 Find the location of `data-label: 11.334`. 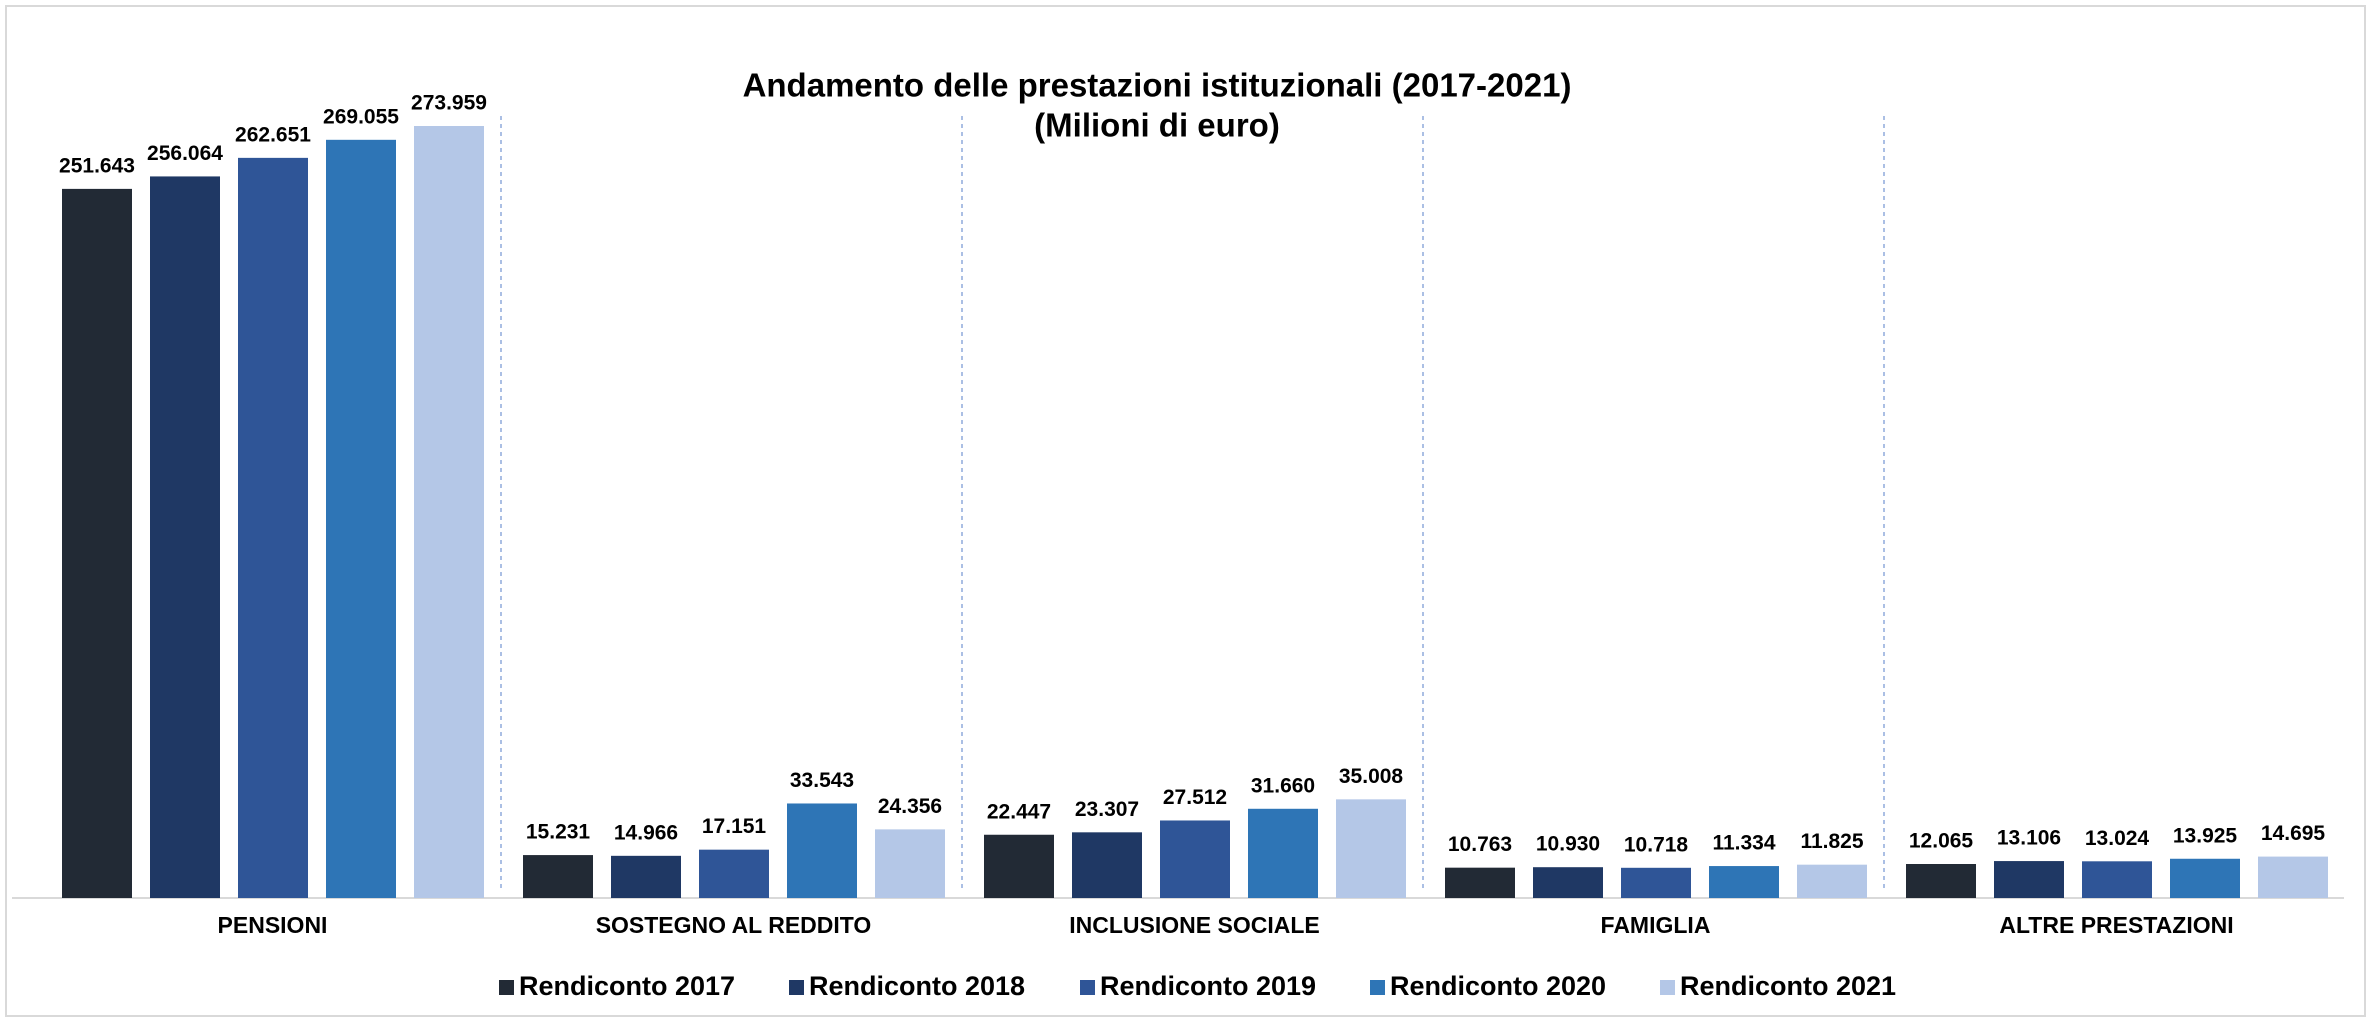

data-label: 11.334 is located at coordinates (1743, 843).